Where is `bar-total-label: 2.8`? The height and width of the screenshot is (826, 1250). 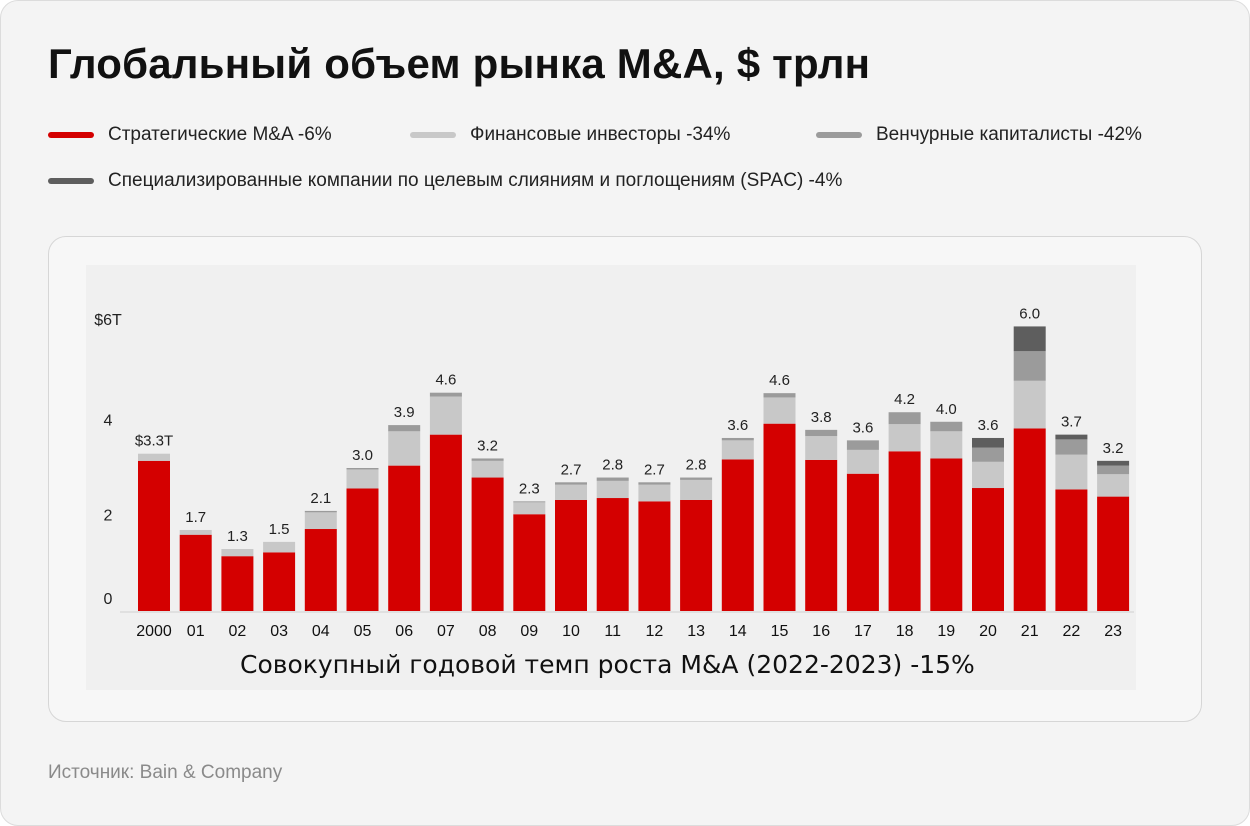
bar-total-label: 2.8 is located at coordinates (696, 465).